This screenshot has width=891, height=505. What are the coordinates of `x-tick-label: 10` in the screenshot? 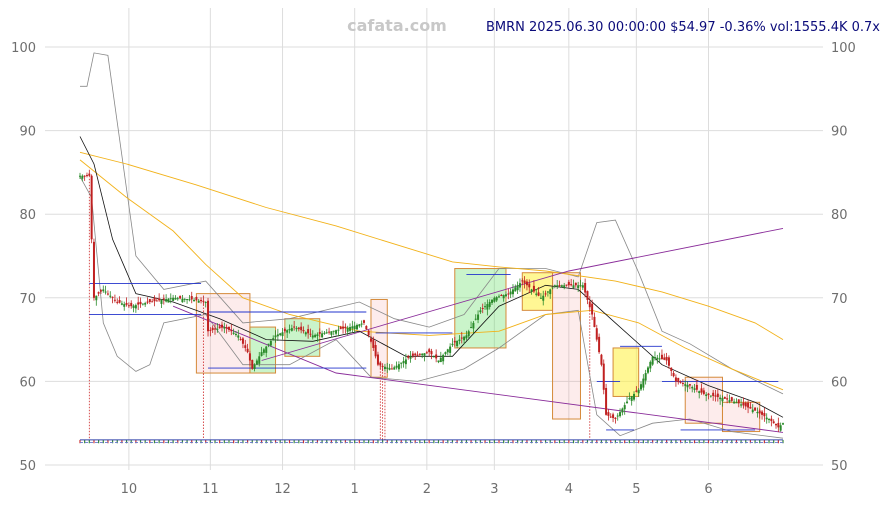 It's located at (129, 489).